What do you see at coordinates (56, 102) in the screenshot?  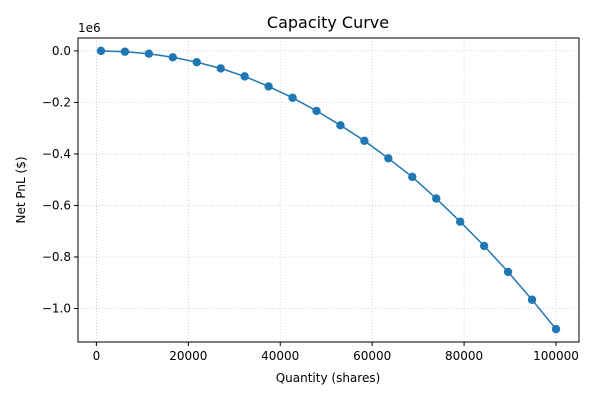 I see `y-tick-label: −0.2` at bounding box center [56, 102].